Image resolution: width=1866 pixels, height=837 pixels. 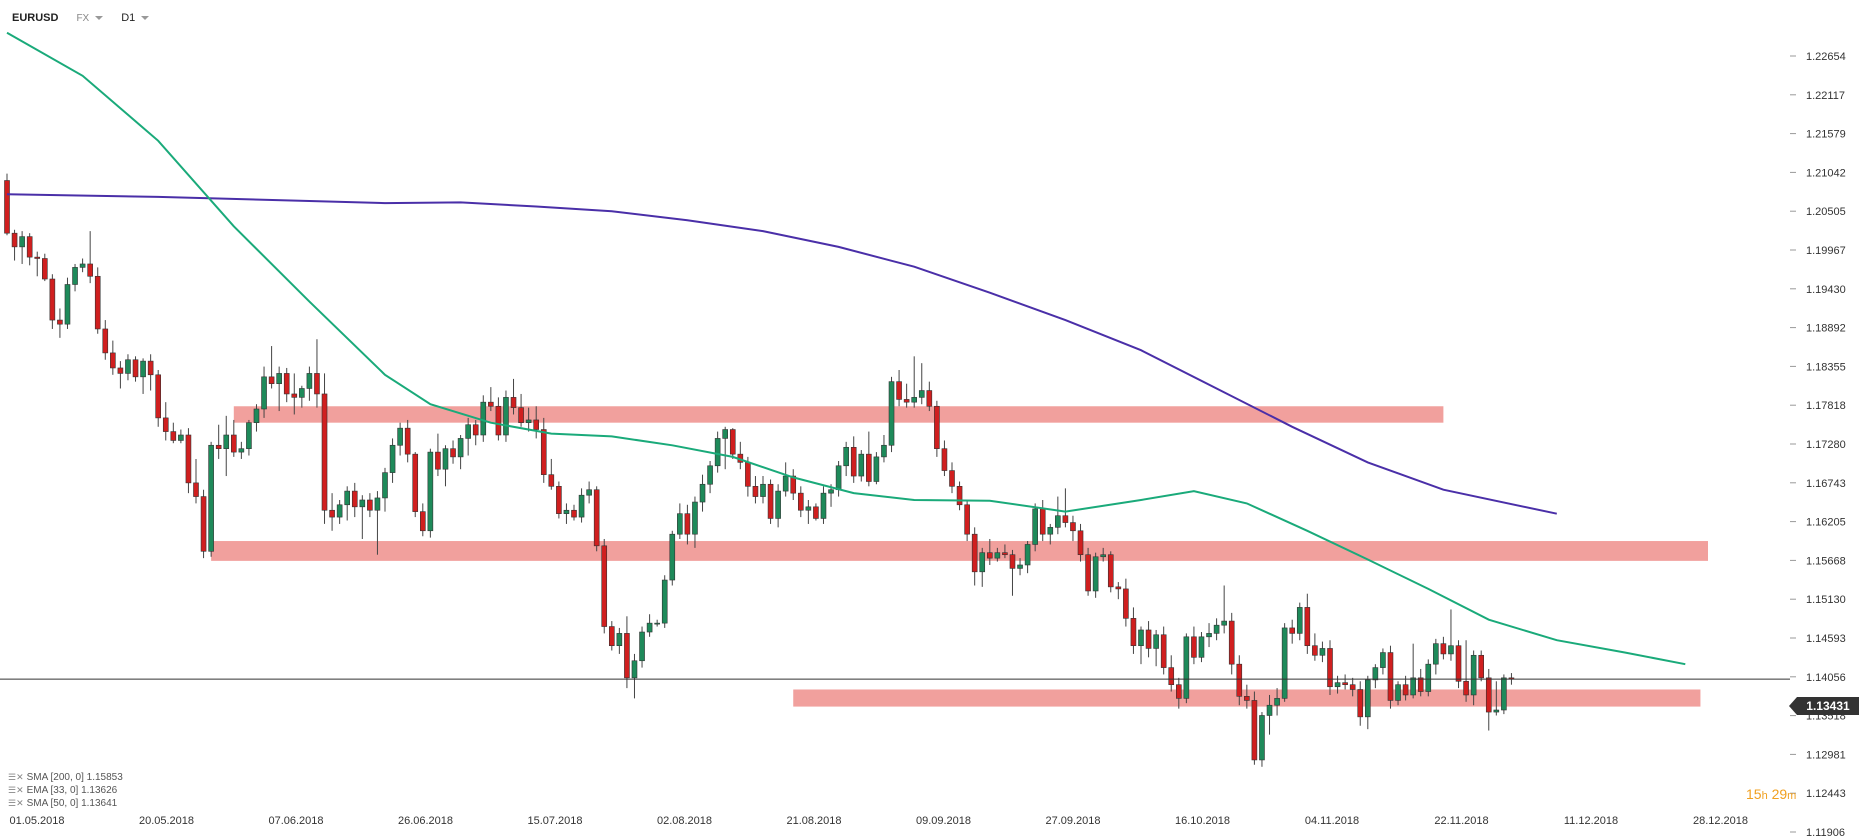 What do you see at coordinates (1826, 135) in the screenshot?
I see `y-tick-label: 1.21579` at bounding box center [1826, 135].